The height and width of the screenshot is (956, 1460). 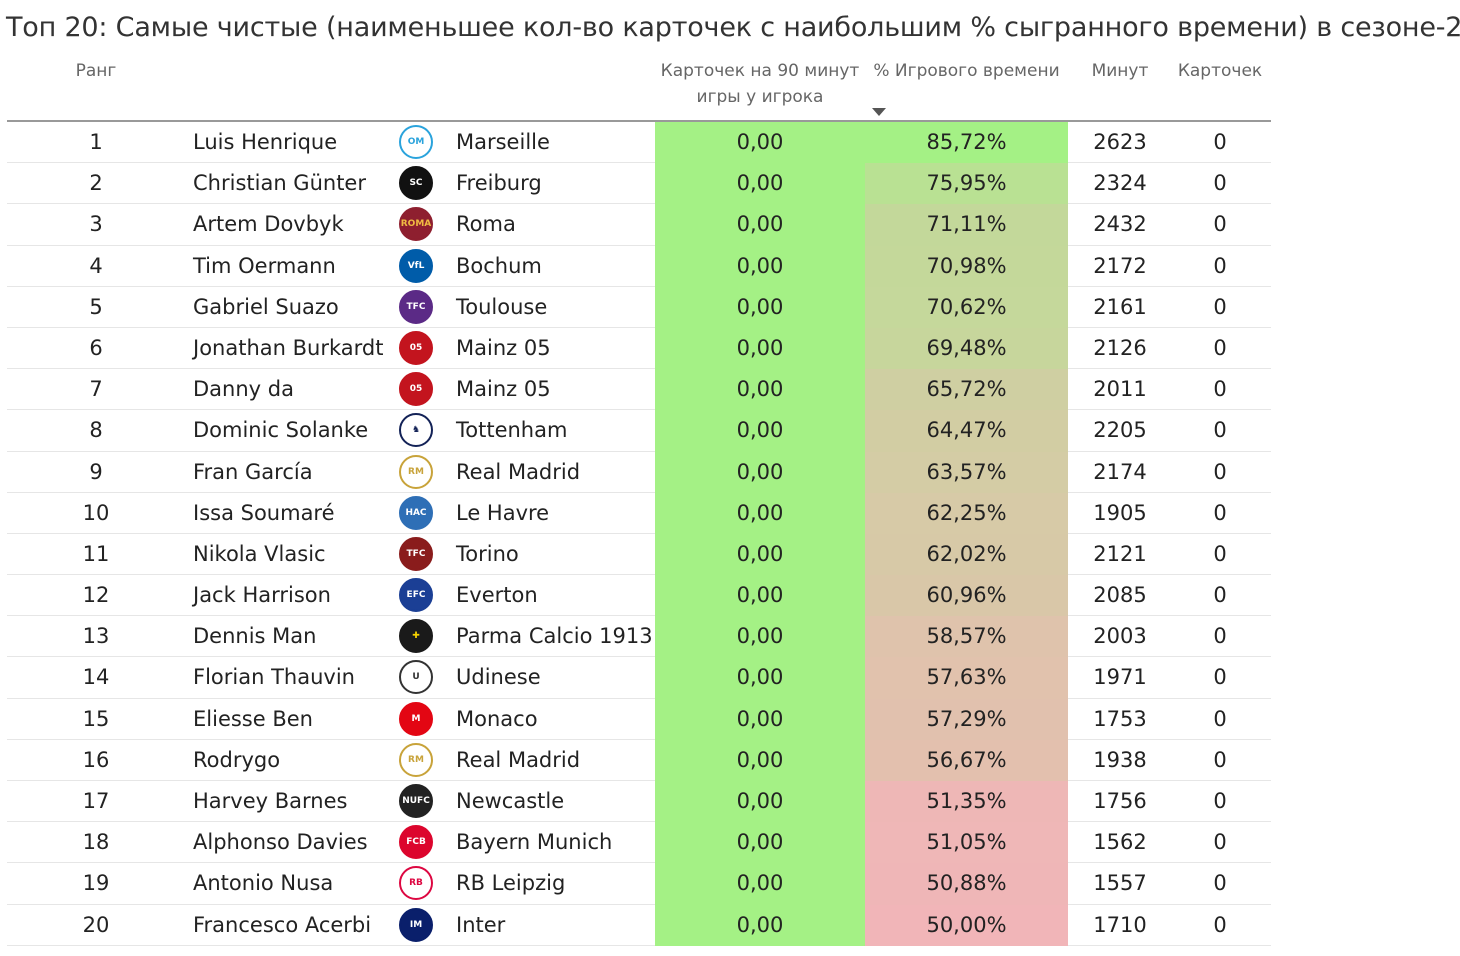 I want to click on table-row: 1 Luis Henrique OM Marseille 0,00 85,72% 2623 0, so click(x=639, y=143).